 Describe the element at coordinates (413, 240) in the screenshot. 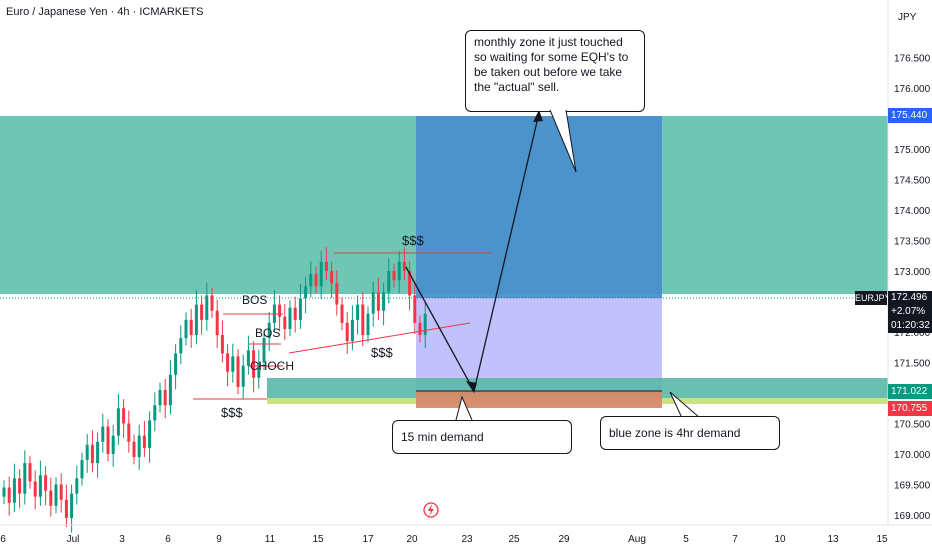

I see `liquidity-top-label: $$$` at that location.